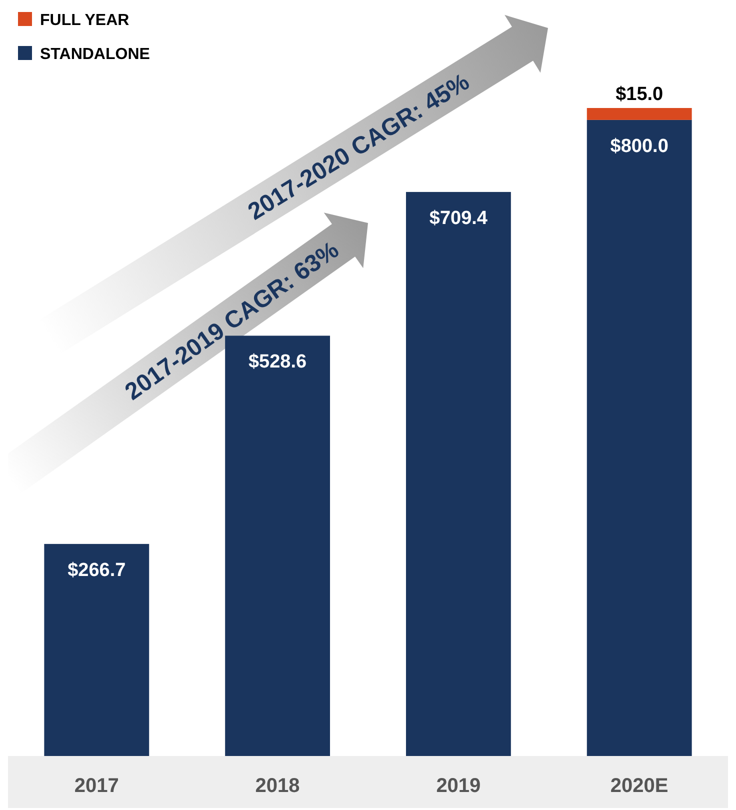 The image size is (736, 810). What do you see at coordinates (458, 786) in the screenshot?
I see `x-tick-label: 2019` at bounding box center [458, 786].